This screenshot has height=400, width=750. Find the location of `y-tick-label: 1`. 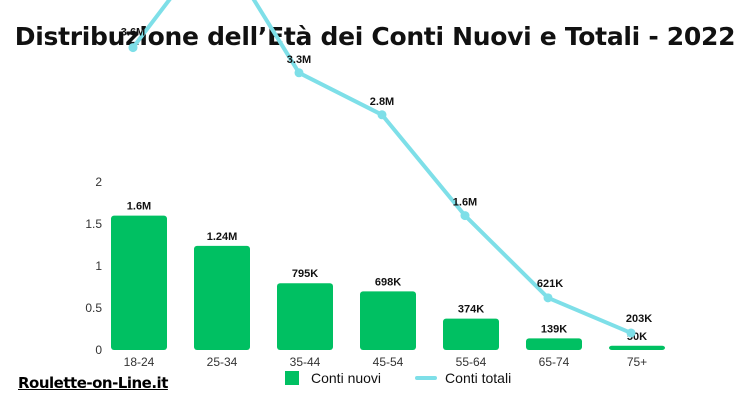

y-tick-label: 1 is located at coordinates (98, 266).